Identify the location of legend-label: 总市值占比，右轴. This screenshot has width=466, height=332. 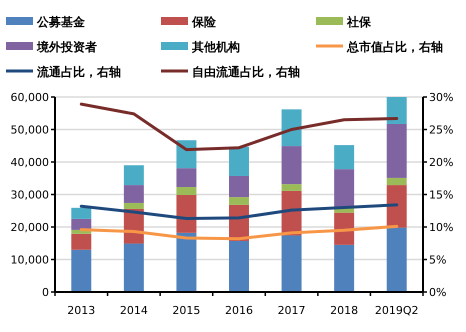
(394, 47).